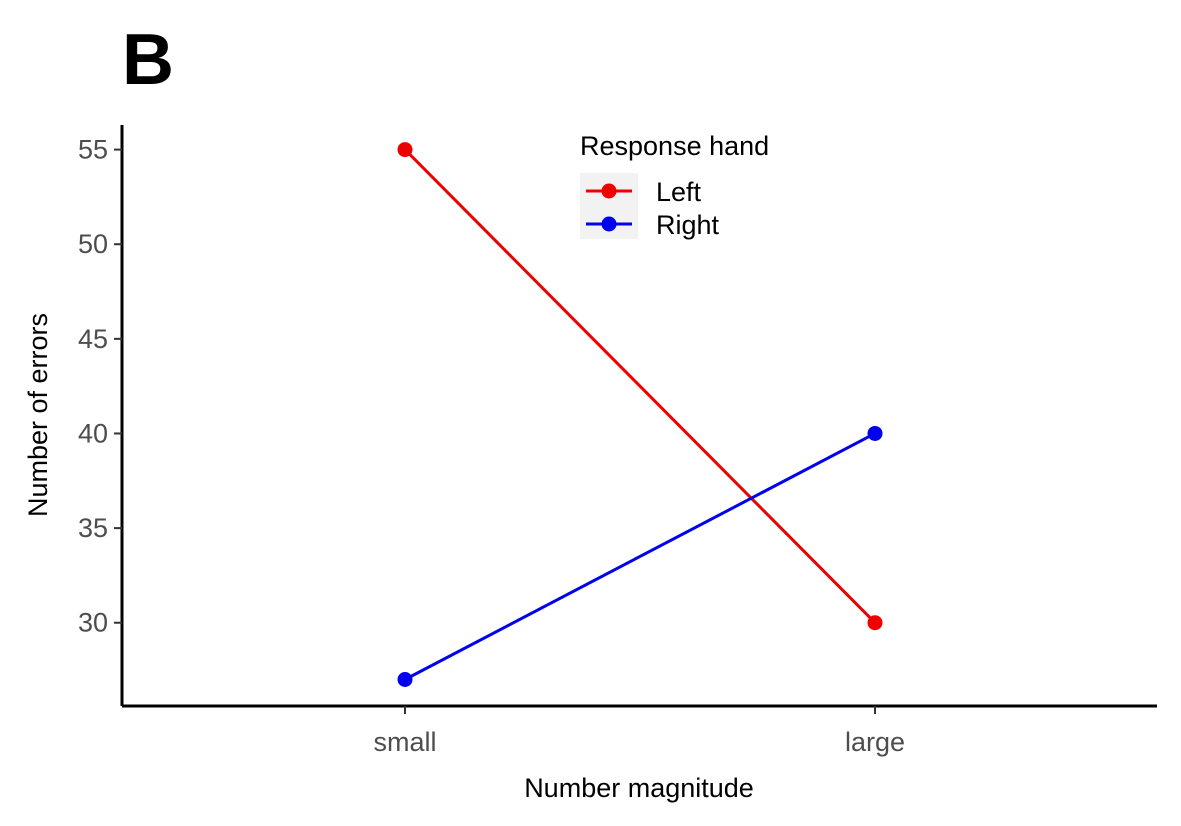 The height and width of the screenshot is (826, 1181). What do you see at coordinates (640, 556) in the screenshot?
I see `series-line-right` at bounding box center [640, 556].